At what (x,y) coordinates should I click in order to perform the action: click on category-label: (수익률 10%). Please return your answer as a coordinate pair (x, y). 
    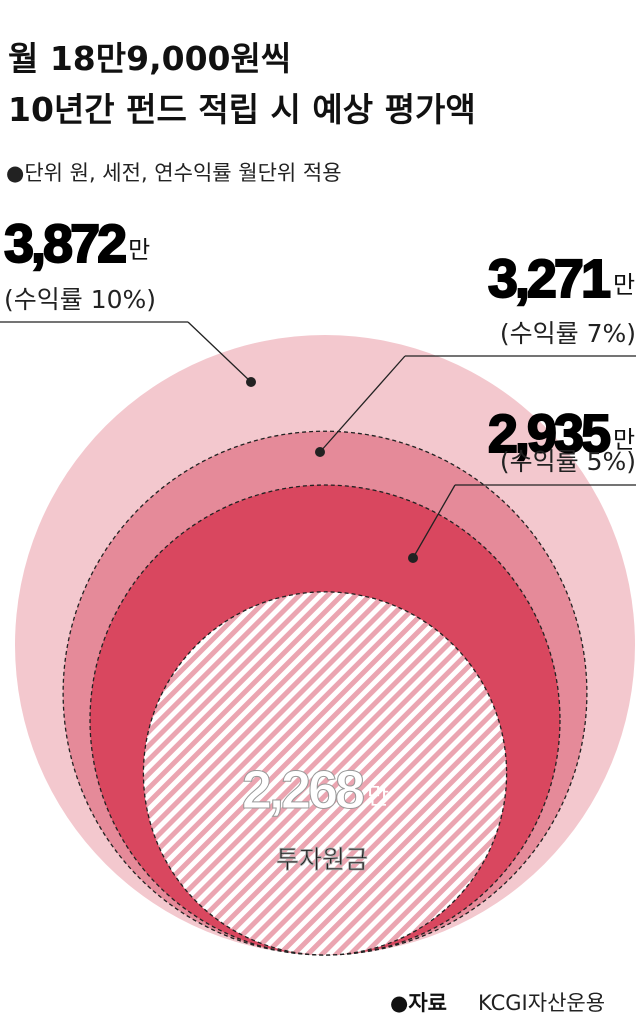
    Looking at the image, I should click on (80, 299).